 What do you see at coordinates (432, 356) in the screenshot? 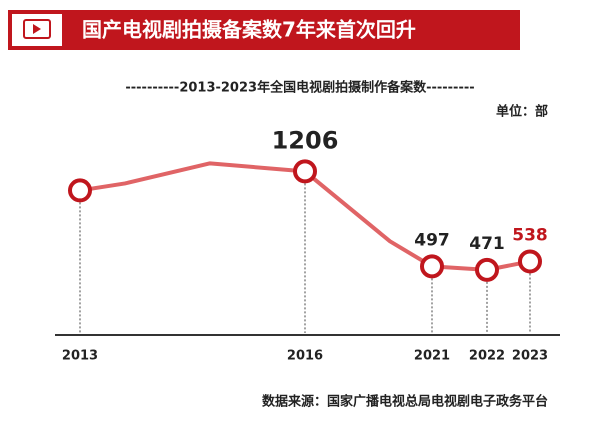
I see `x-tick-label: 2021` at bounding box center [432, 356].